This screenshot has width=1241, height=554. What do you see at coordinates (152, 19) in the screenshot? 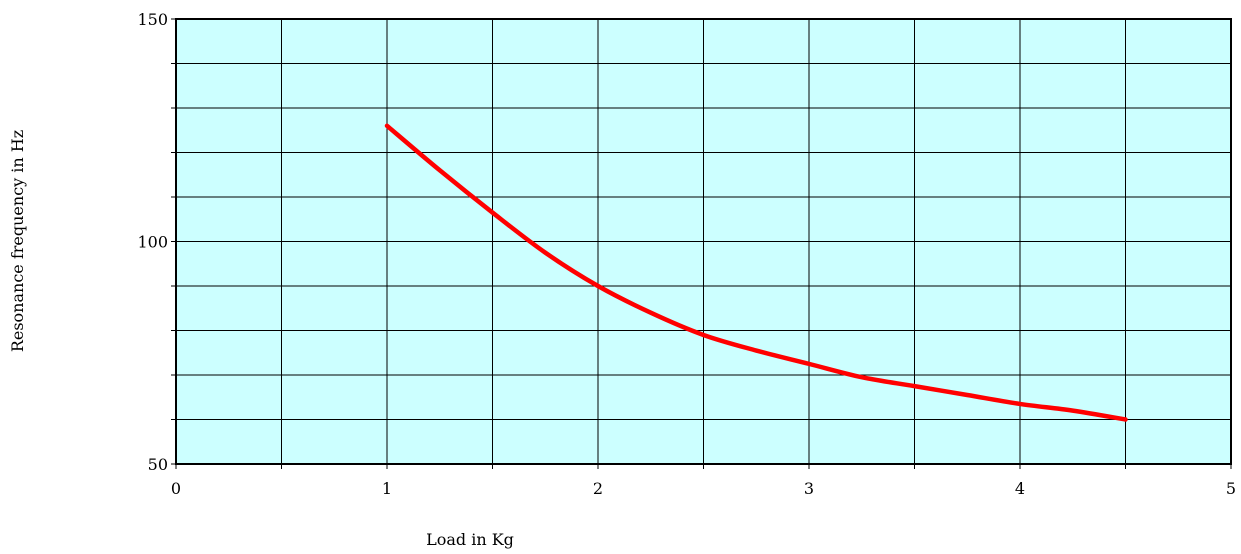
I see `y-tick-label: 150` at bounding box center [152, 19].